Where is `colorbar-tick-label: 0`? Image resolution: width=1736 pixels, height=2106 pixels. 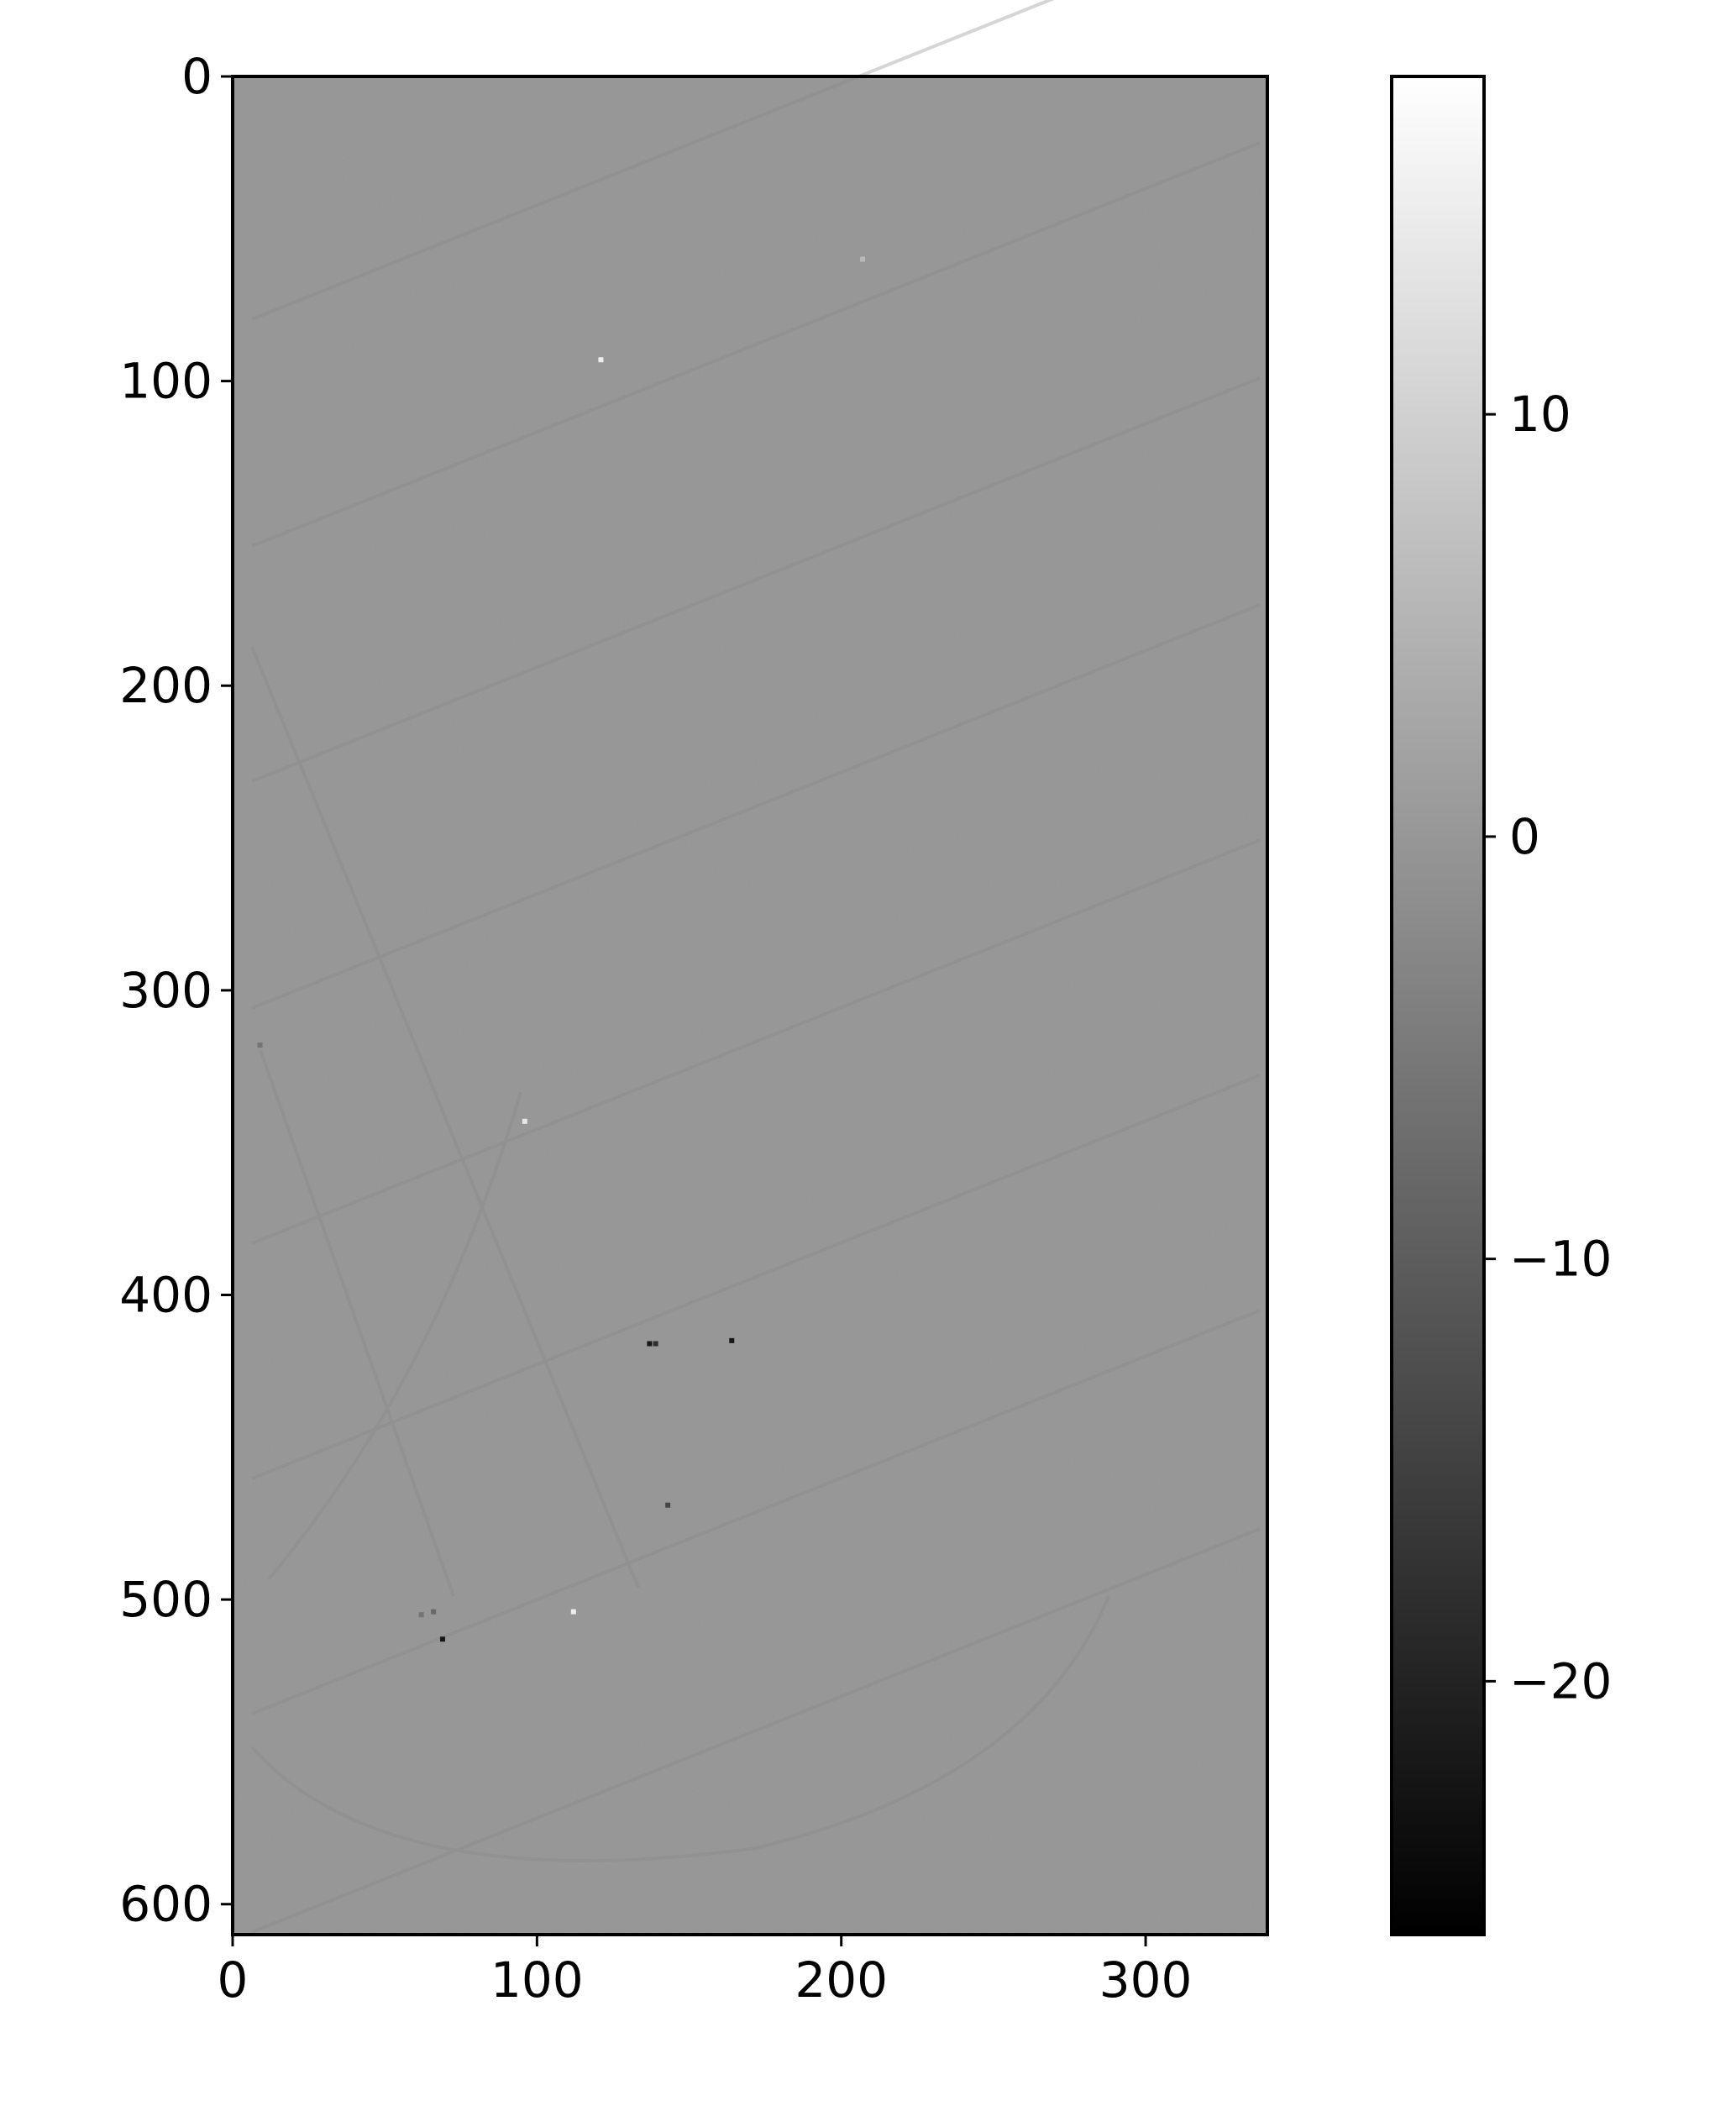 colorbar-tick-label: 0 is located at coordinates (1524, 836).